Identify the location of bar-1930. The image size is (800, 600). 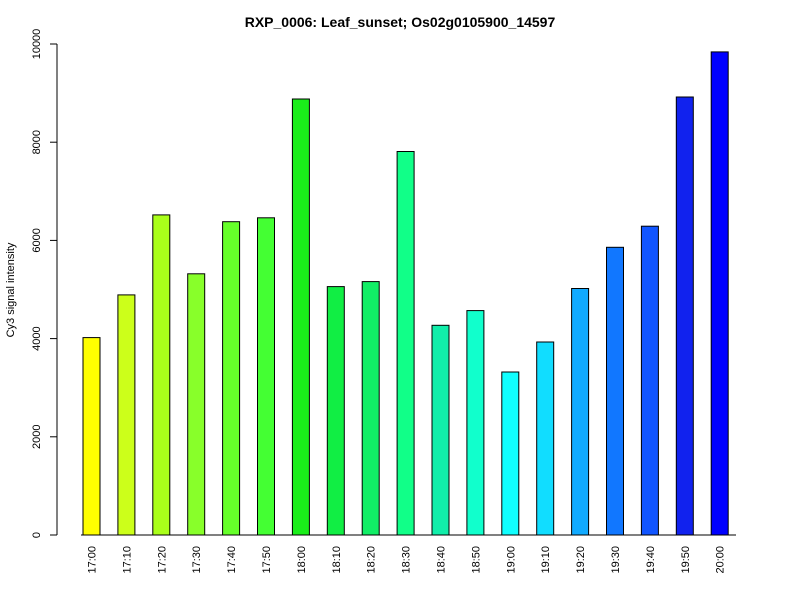
(615, 391).